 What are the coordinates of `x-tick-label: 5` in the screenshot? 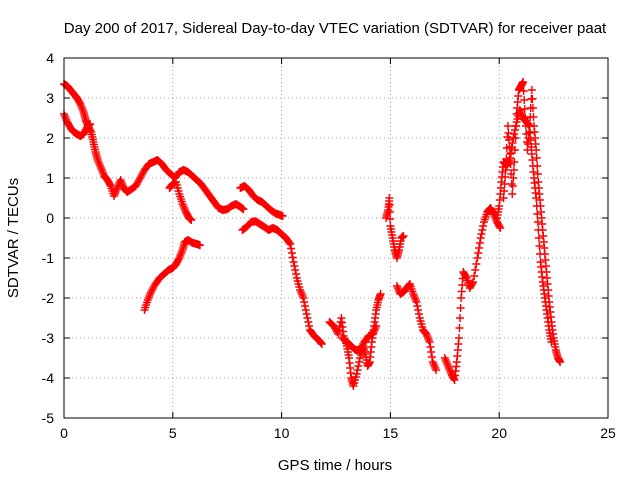 It's located at (173, 433).